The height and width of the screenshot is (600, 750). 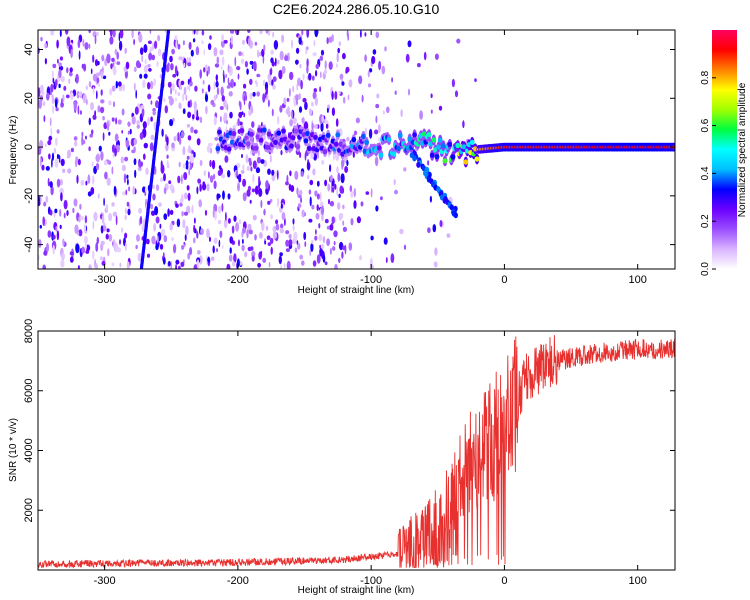 What do you see at coordinates (705, 77) in the screenshot?
I see `colorbar-tick-label: 0.8` at bounding box center [705, 77].